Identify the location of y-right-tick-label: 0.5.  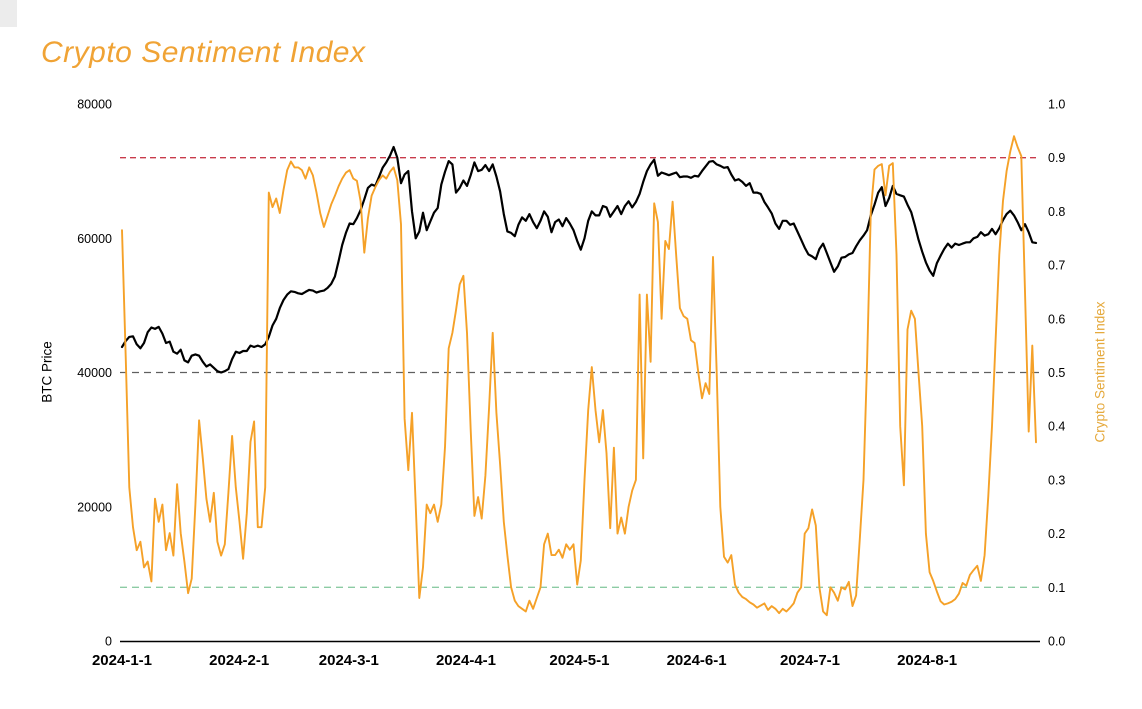
(1056, 373).